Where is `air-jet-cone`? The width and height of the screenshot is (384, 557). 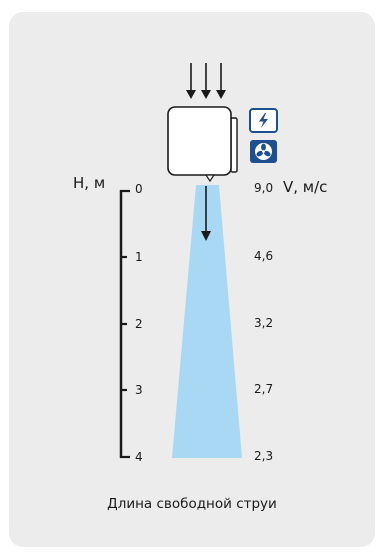 air-jet-cone is located at coordinates (207, 321).